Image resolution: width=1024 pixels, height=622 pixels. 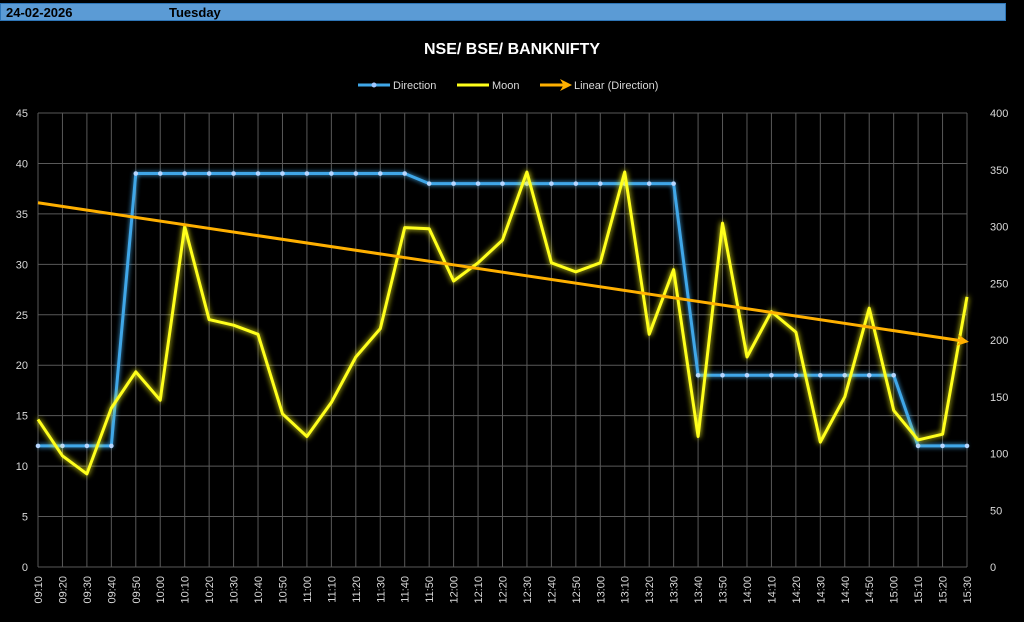 What do you see at coordinates (22, 316) in the screenshot?
I see `y-left-tick-label: 25` at bounding box center [22, 316].